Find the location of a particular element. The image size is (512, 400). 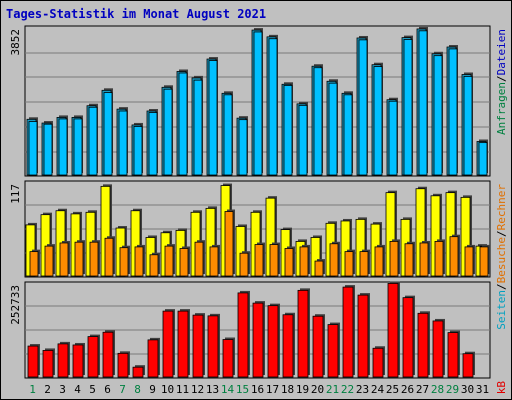

x-label-day-9: 9 is located at coordinates (152, 389).